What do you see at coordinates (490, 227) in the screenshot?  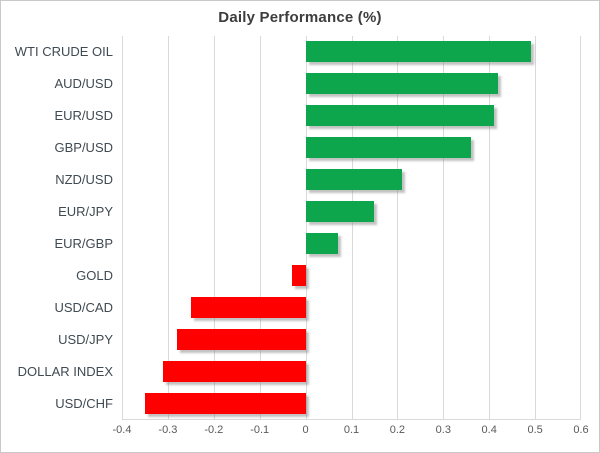 I see `gridline-0.4` at bounding box center [490, 227].